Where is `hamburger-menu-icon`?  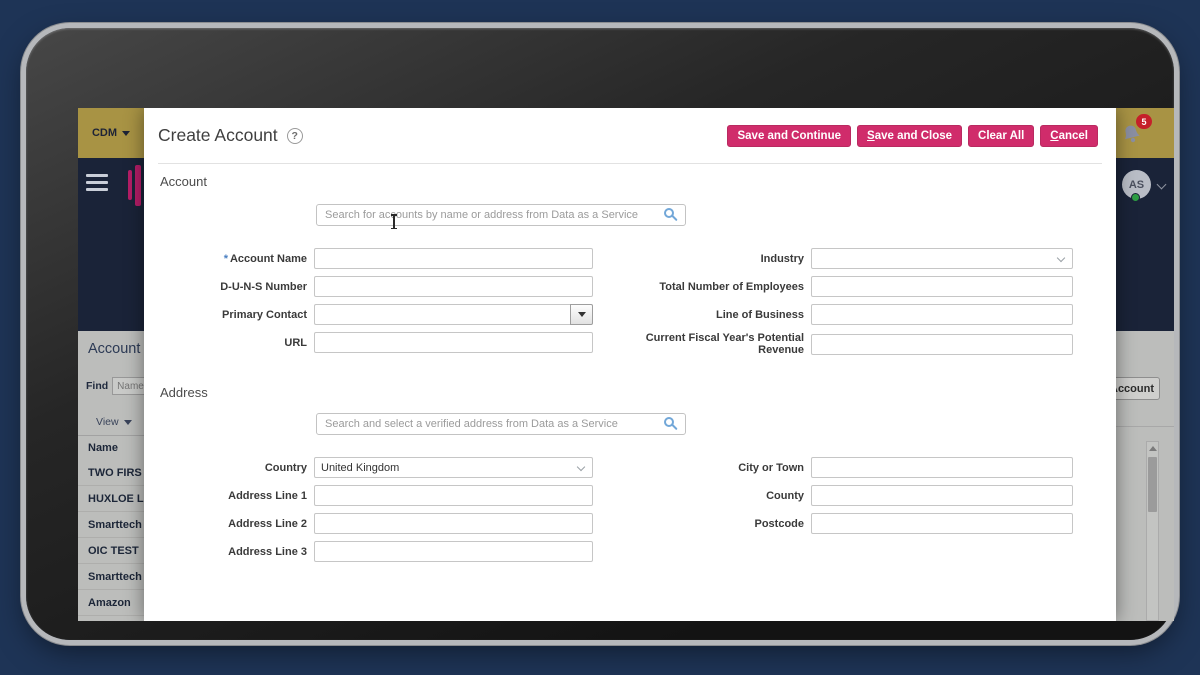 hamburger-menu-icon is located at coordinates (97, 182).